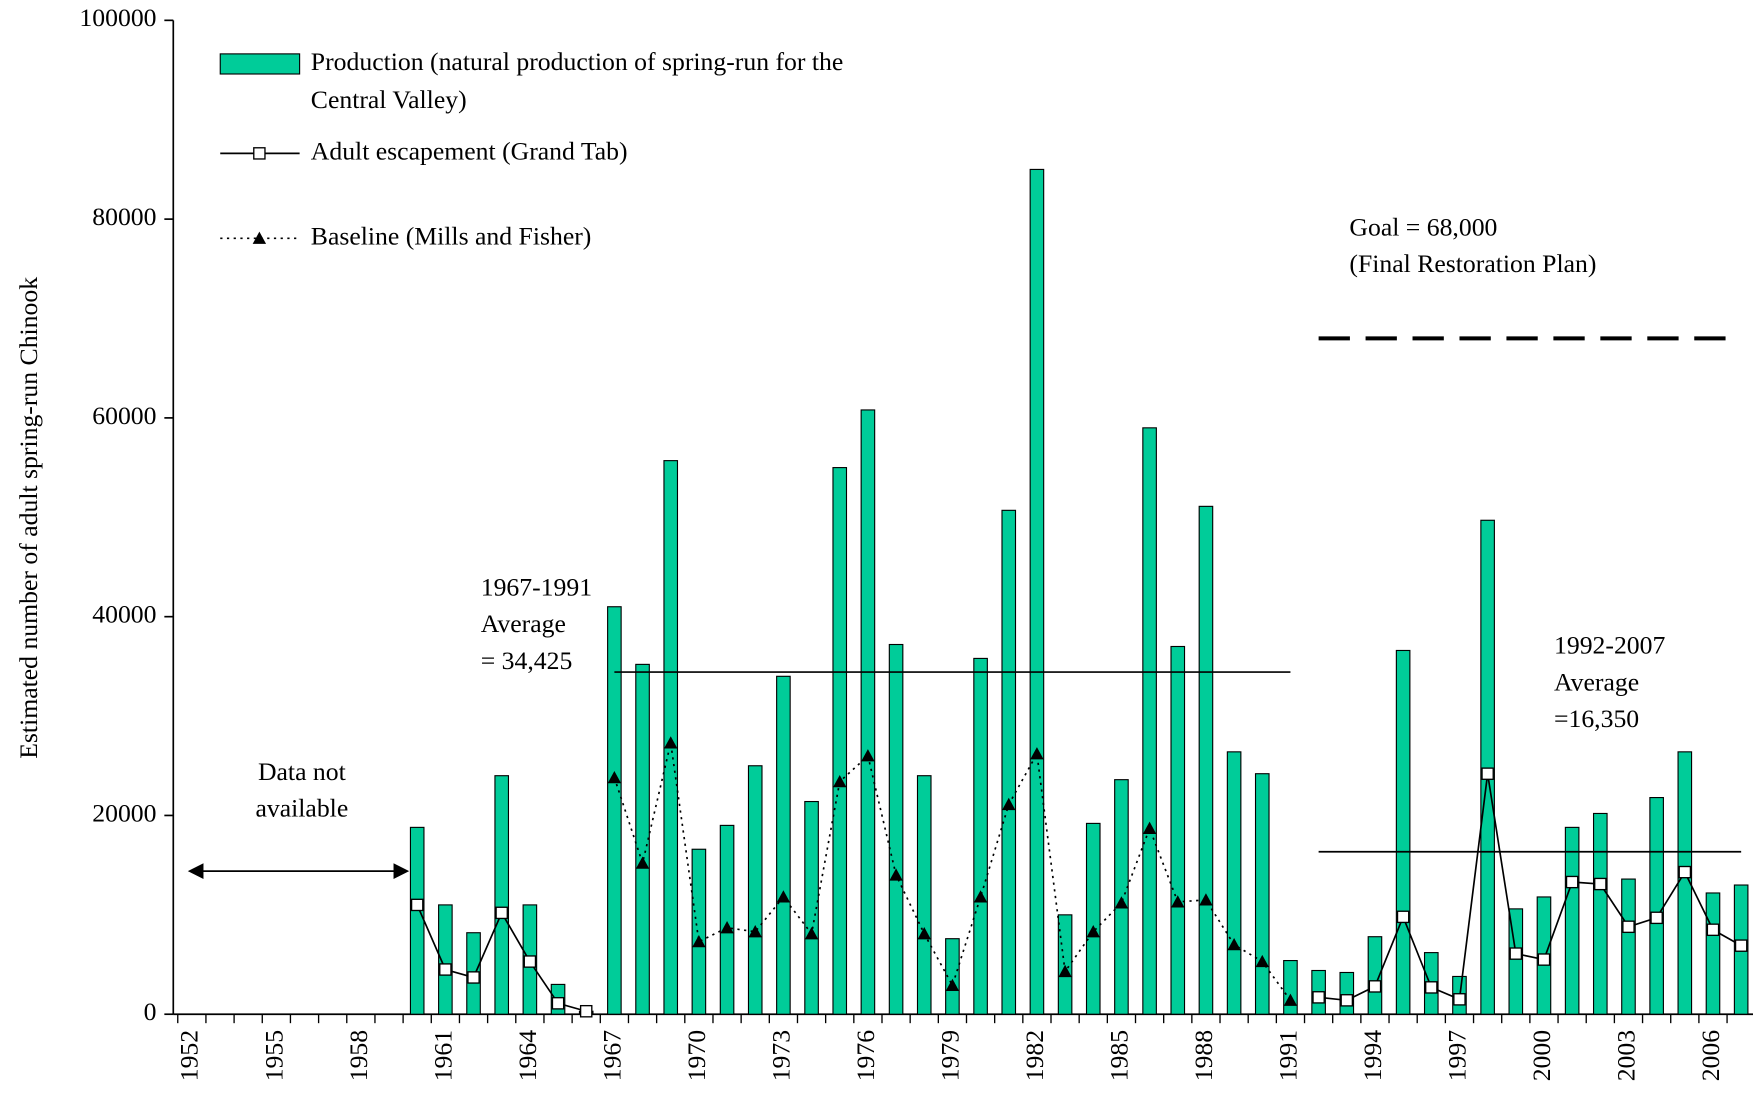 The width and height of the screenshot is (1753, 1105). I want to click on y-tick-label: 0, so click(150, 1011).